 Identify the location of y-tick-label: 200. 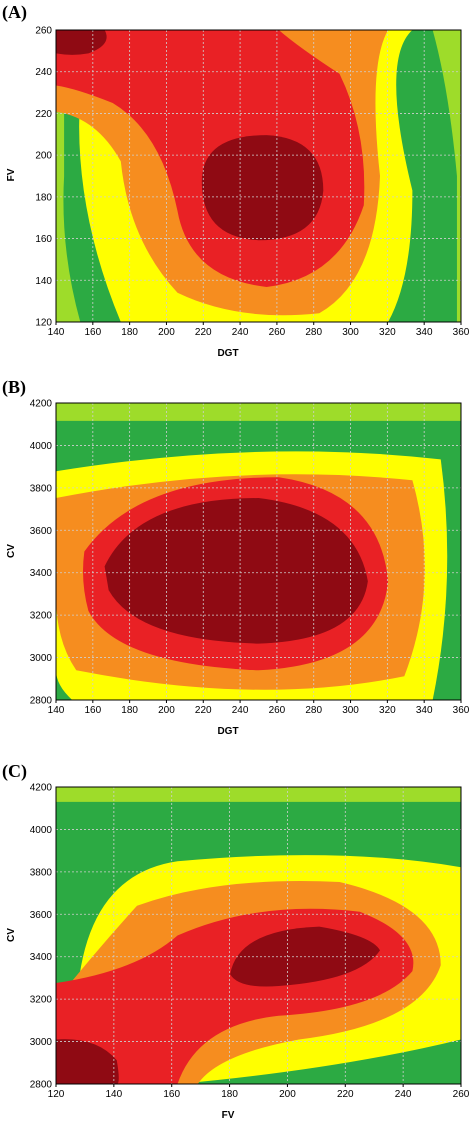
(43, 156).